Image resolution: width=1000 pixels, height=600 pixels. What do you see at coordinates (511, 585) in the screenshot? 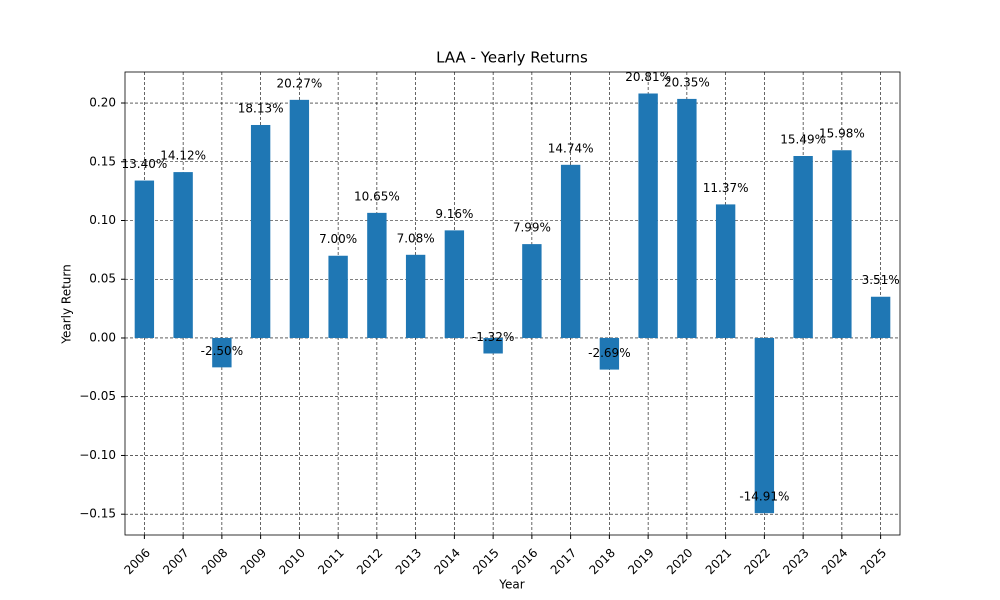
I see `x-axis-label: Year` at bounding box center [511, 585].